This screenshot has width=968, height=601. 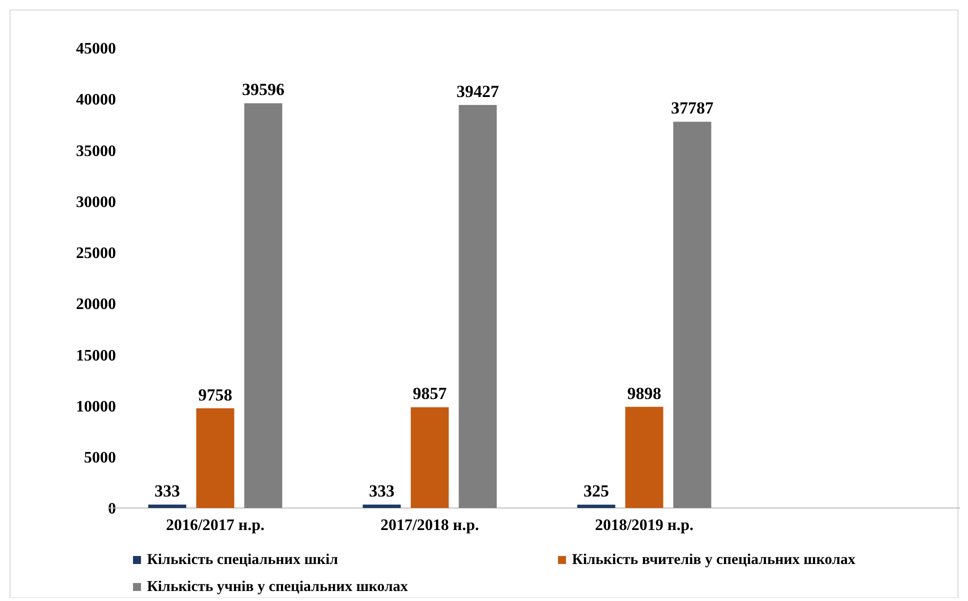 What do you see at coordinates (96, 355) in the screenshot?
I see `y-tick-label: 15000` at bounding box center [96, 355].